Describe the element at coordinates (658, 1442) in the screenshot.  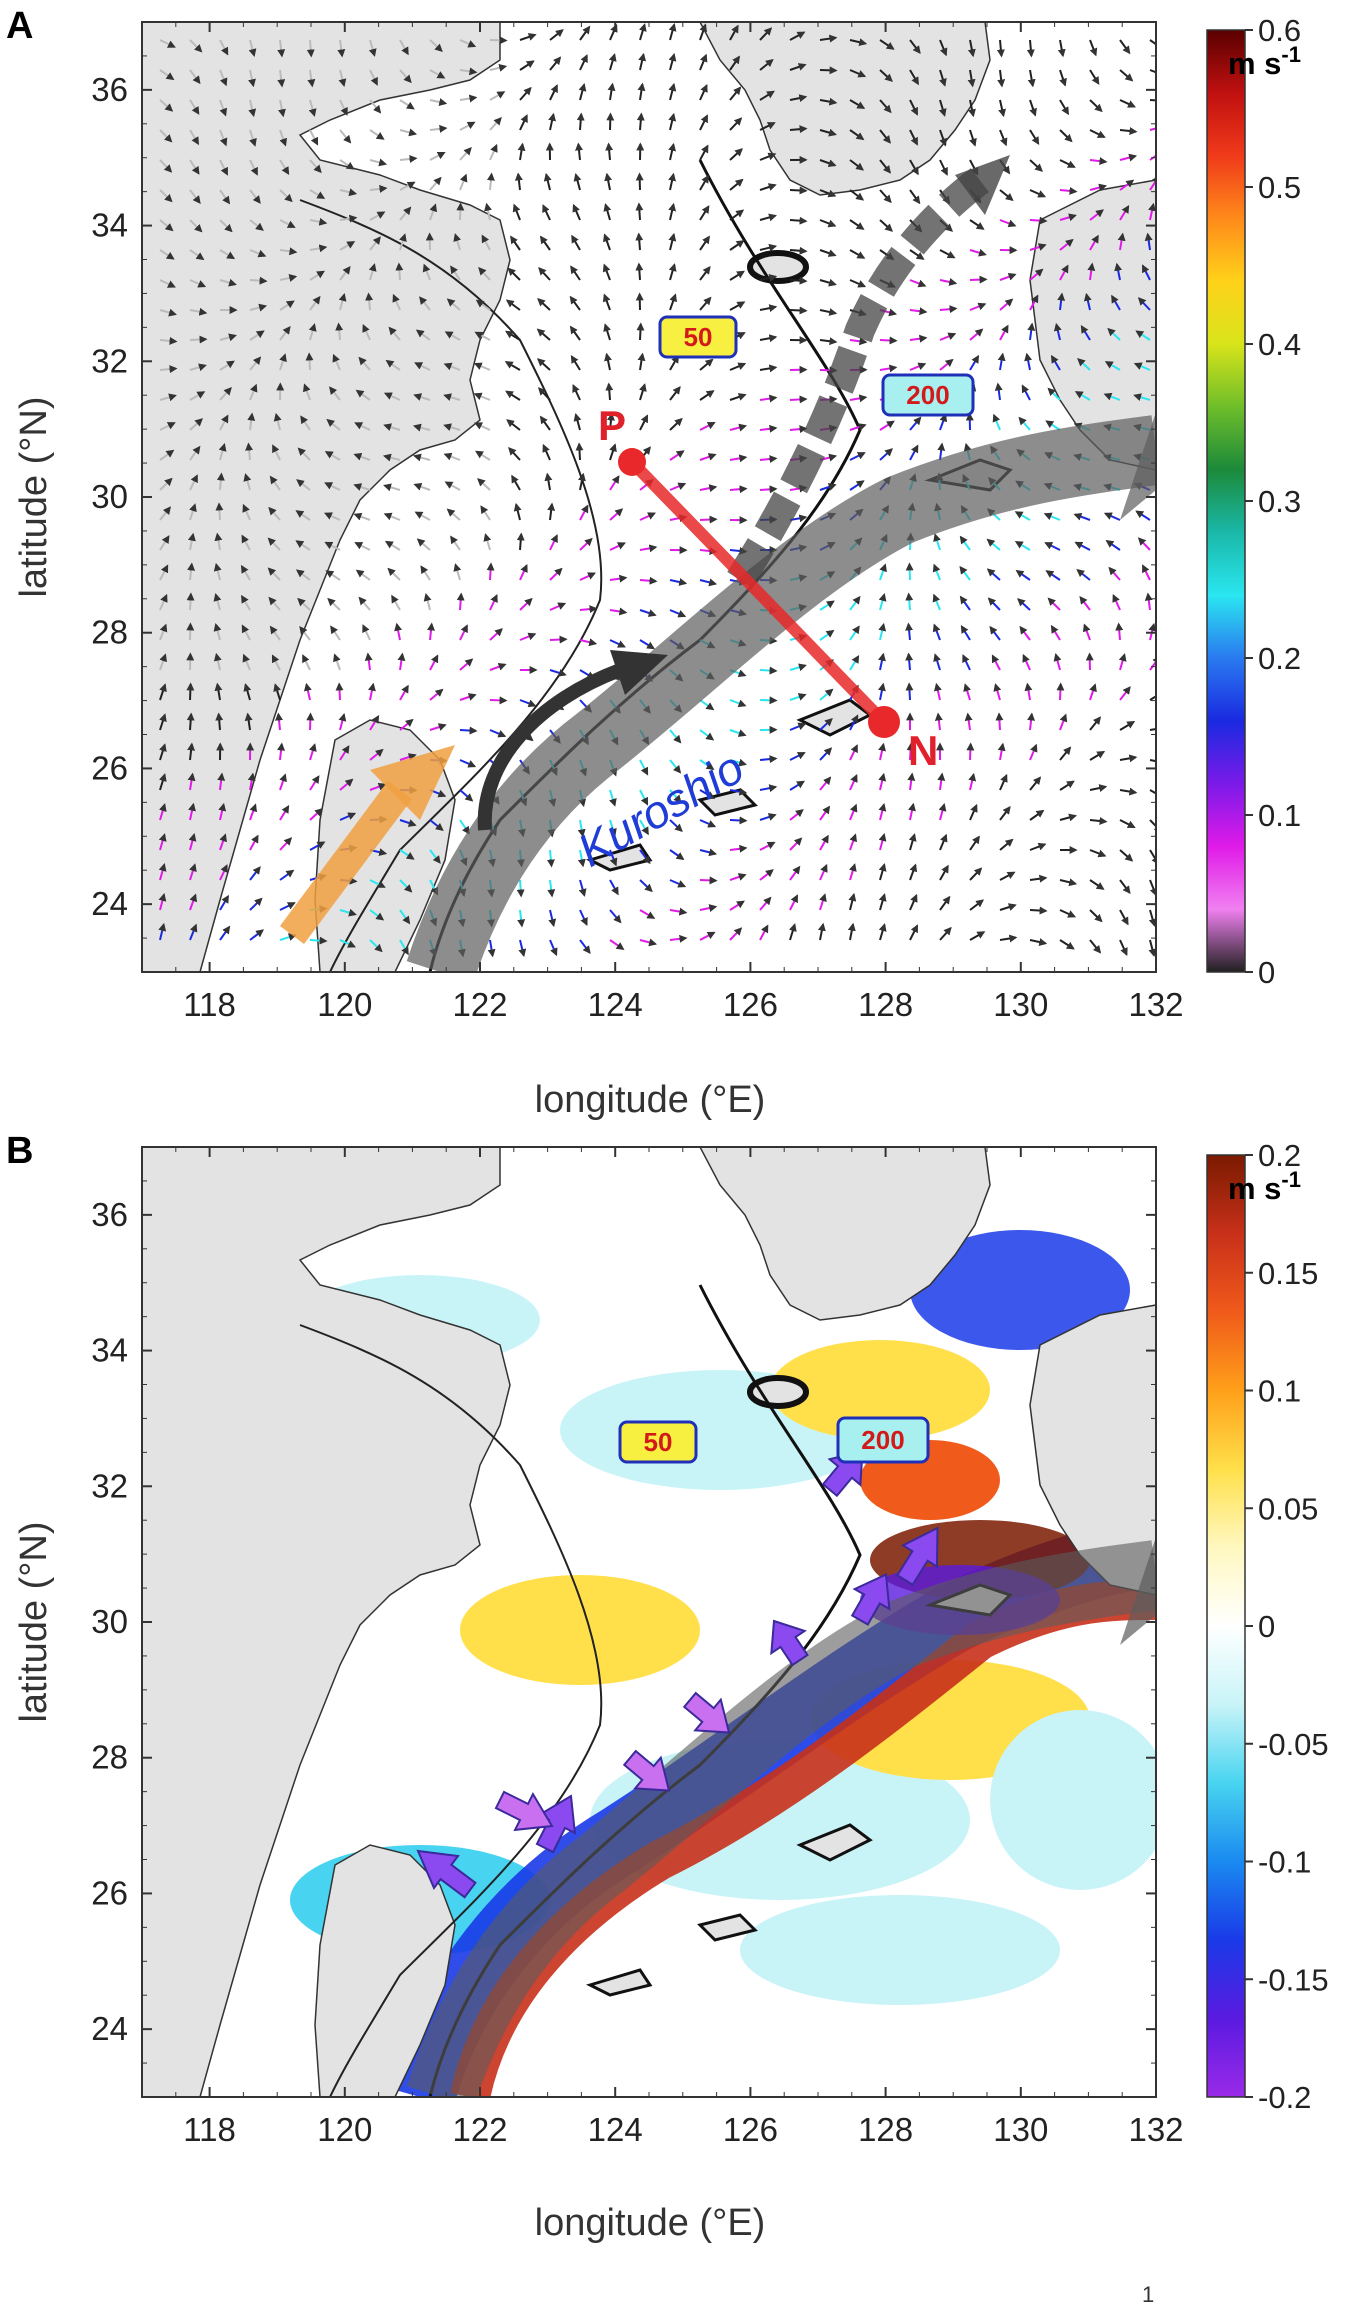
I see `isobath-label-50-b: 50` at that location.